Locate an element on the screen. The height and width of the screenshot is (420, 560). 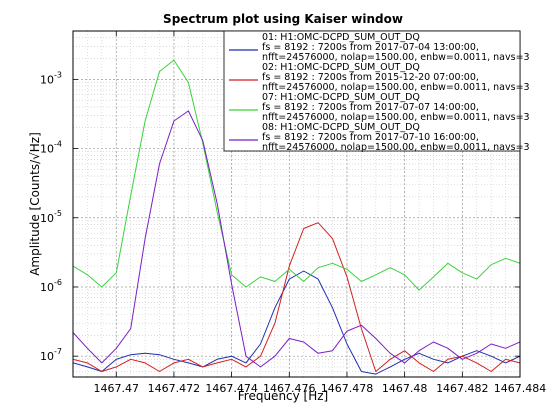
y-tick-label: 10⁻³ is located at coordinates (51, 78).